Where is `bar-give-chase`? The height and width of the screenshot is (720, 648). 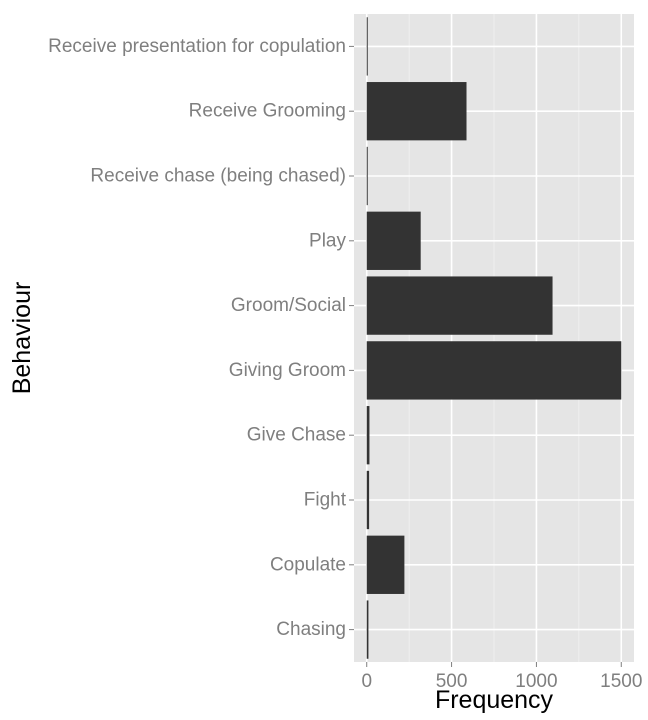
bar-give-chase is located at coordinates (368, 435).